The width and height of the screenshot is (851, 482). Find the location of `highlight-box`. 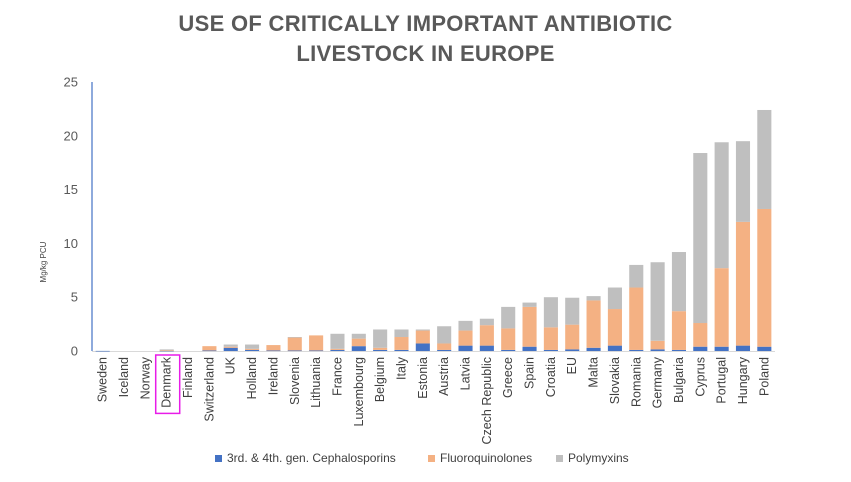

highlight-box is located at coordinates (167, 384).